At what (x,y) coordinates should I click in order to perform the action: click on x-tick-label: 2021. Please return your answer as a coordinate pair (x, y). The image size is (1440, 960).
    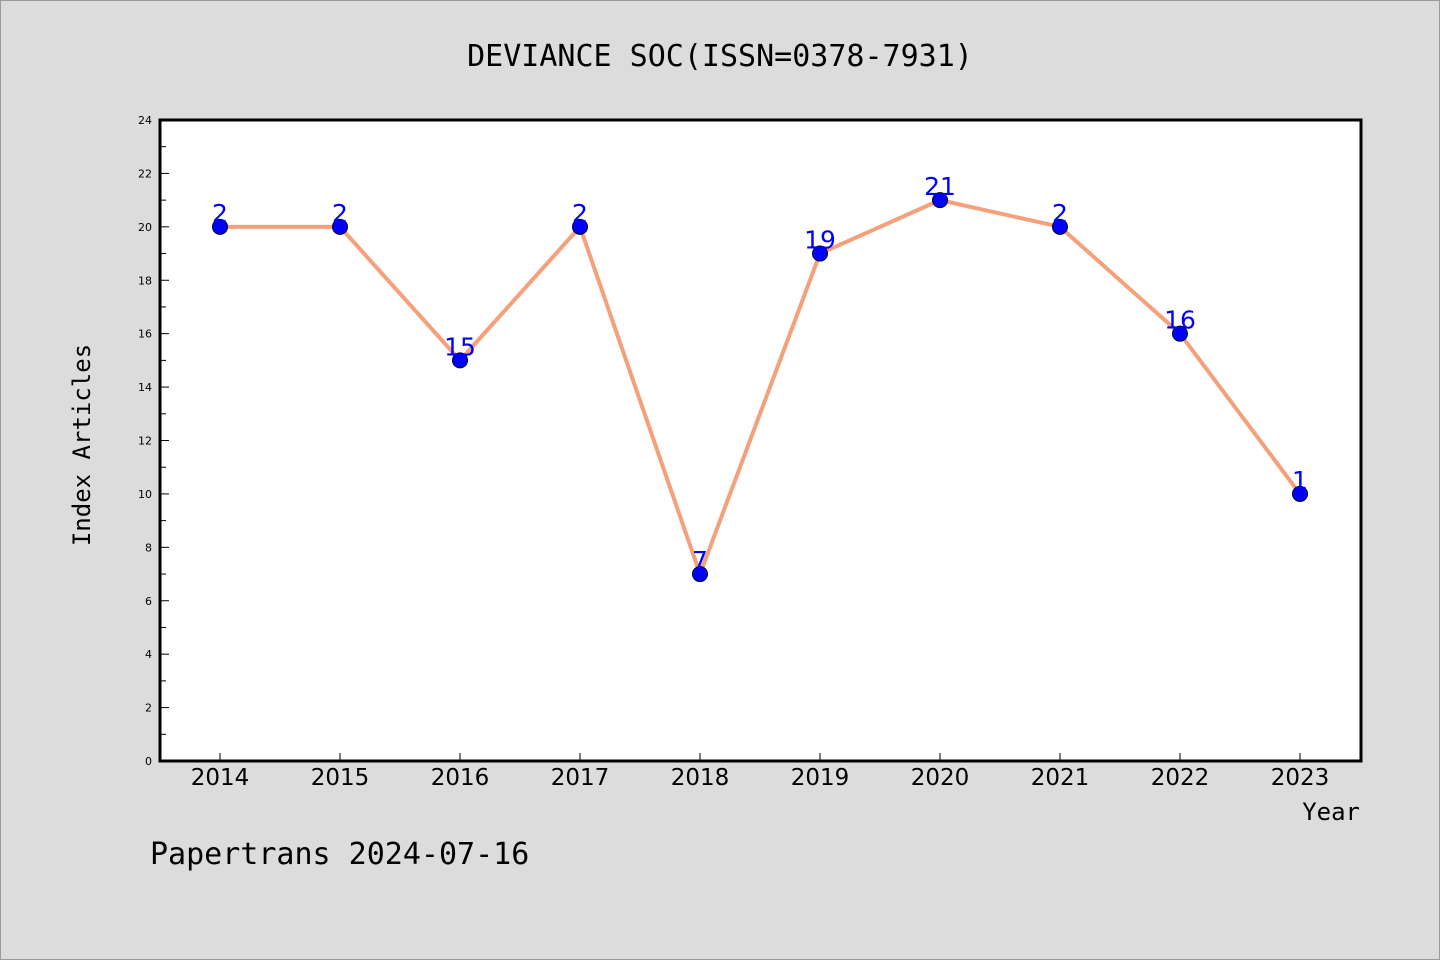
    Looking at the image, I should click on (1060, 778).